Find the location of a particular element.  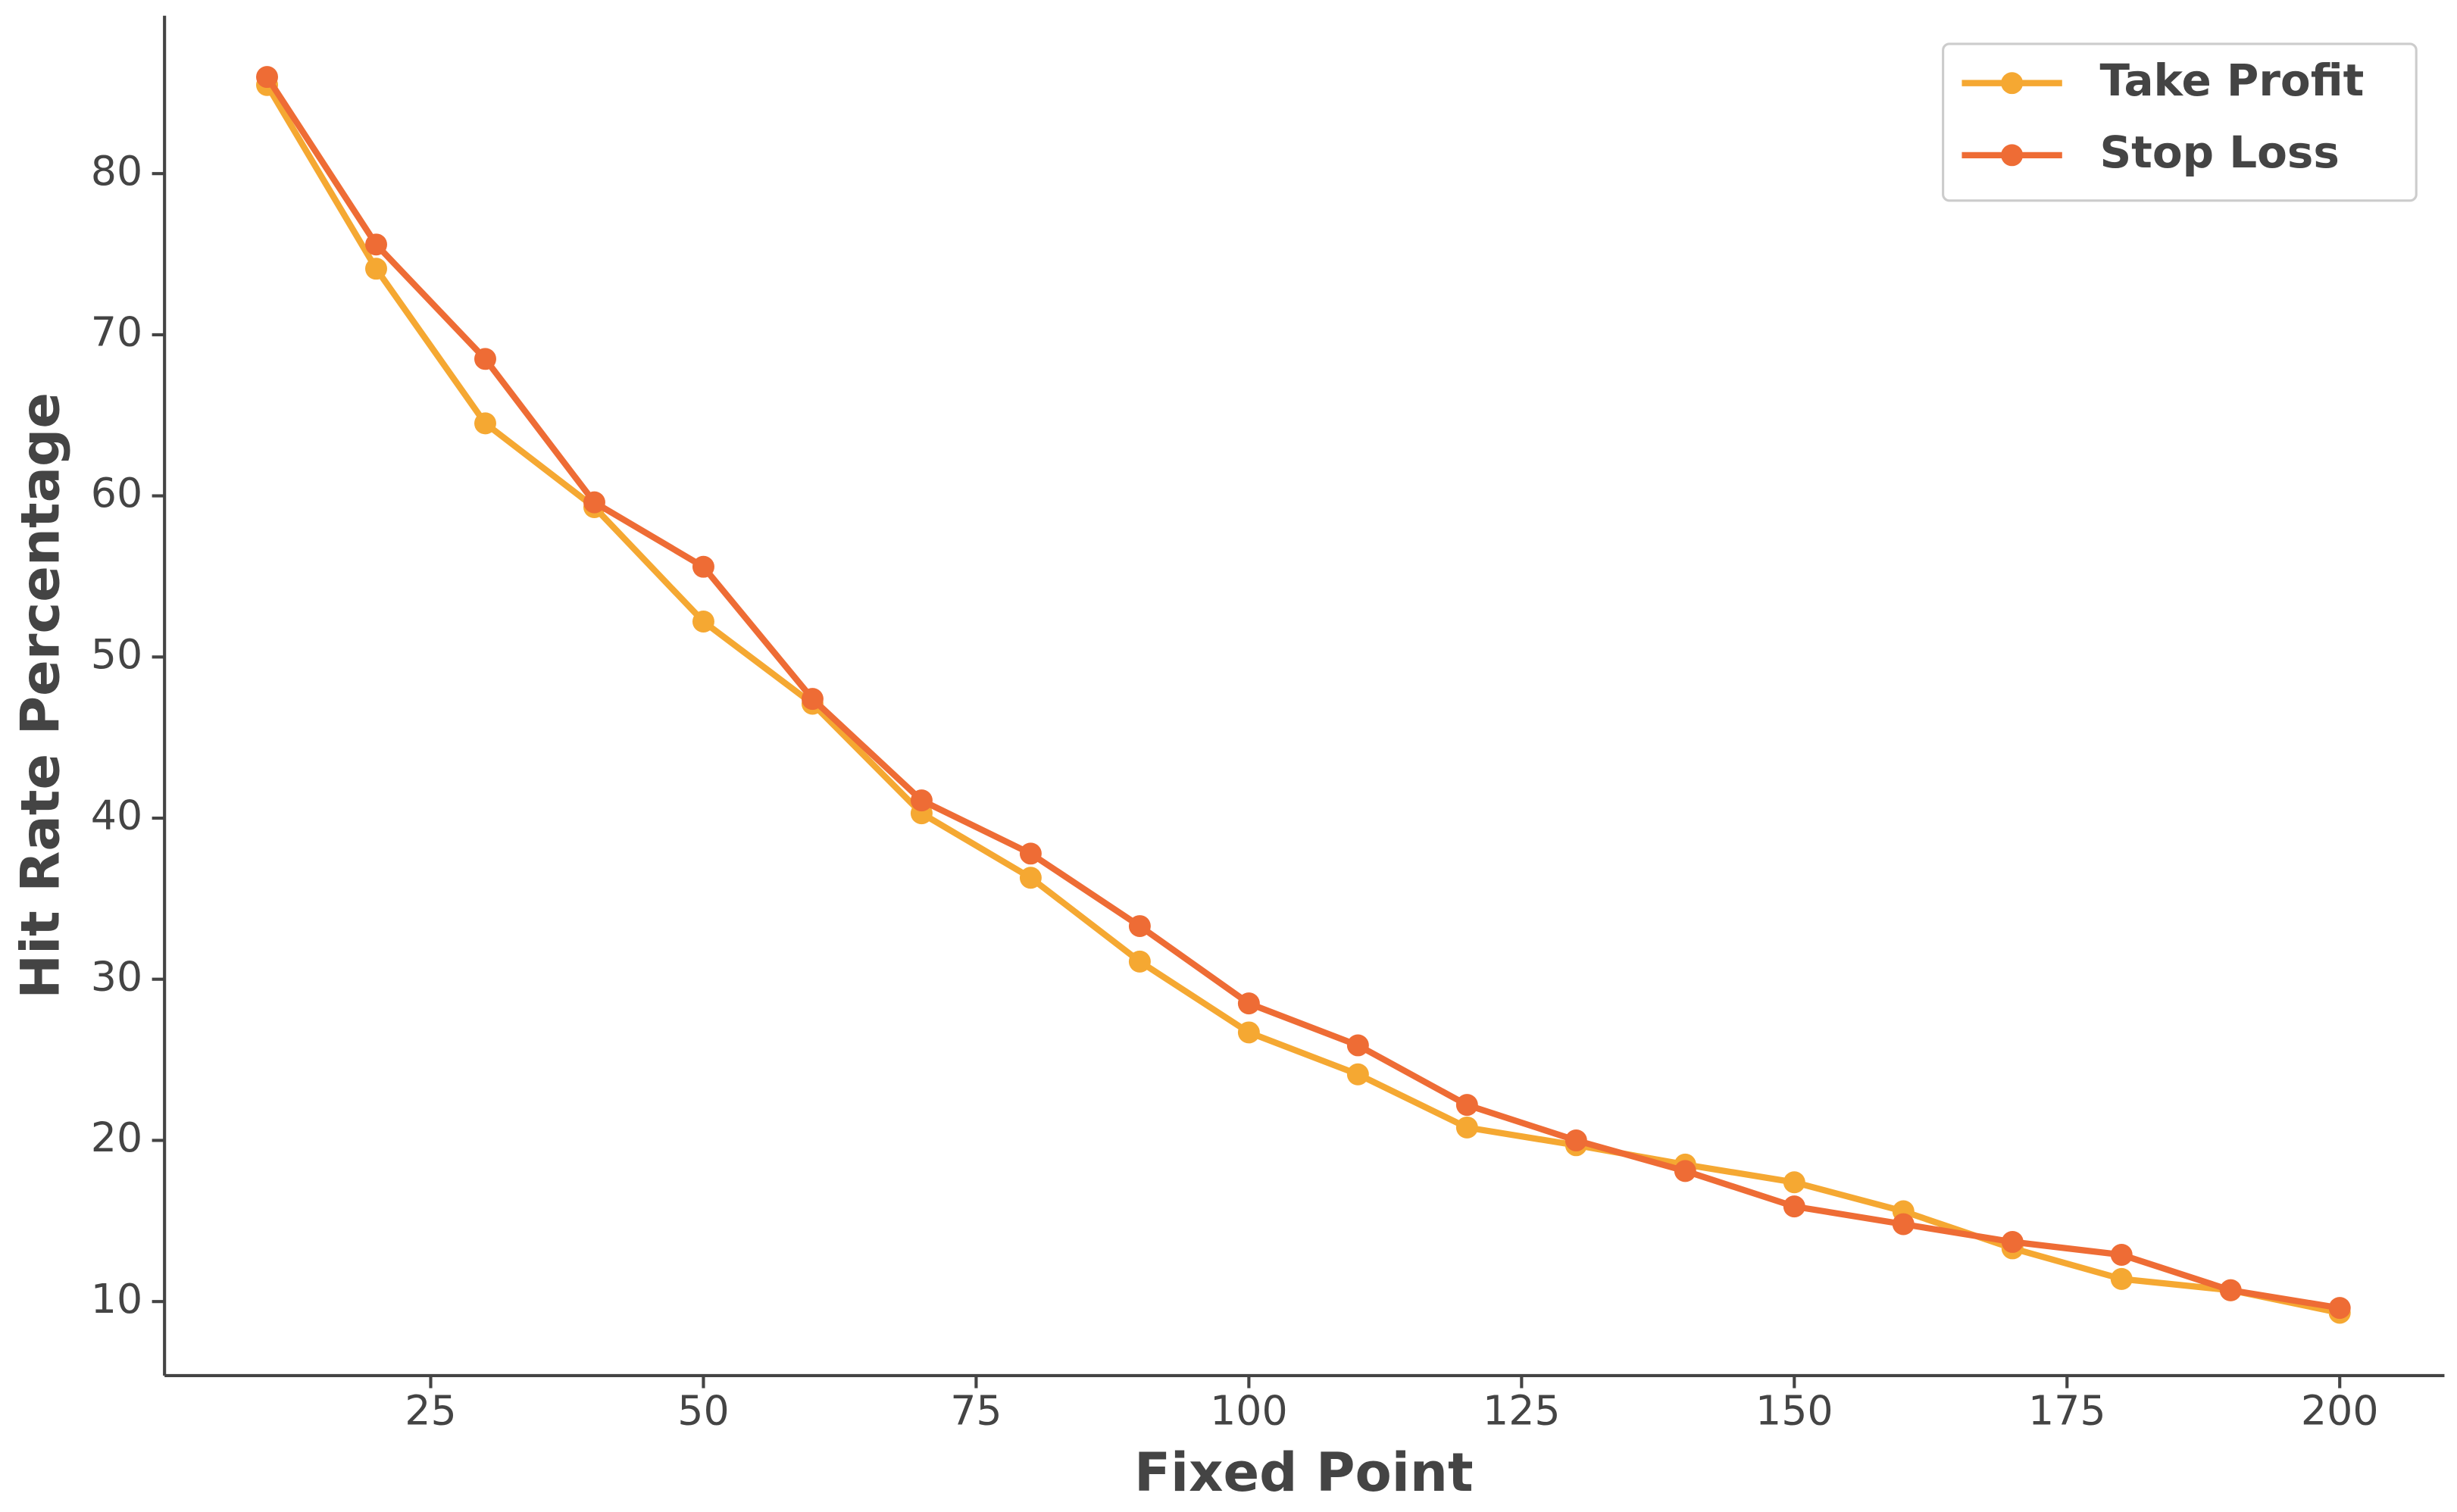

legend-label: Take Profit is located at coordinates (2231, 80).